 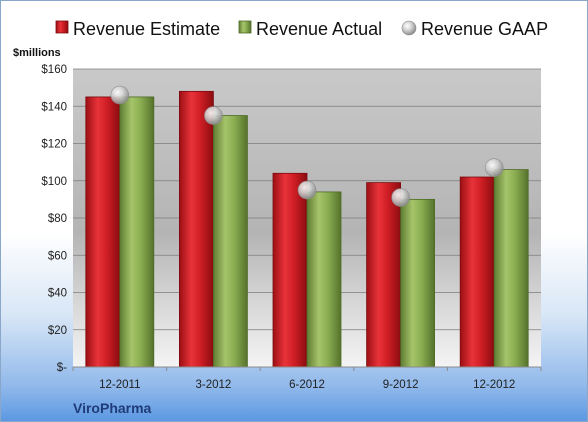 What do you see at coordinates (54, 145) in the screenshot?
I see `y-tick-label: $120` at bounding box center [54, 145].